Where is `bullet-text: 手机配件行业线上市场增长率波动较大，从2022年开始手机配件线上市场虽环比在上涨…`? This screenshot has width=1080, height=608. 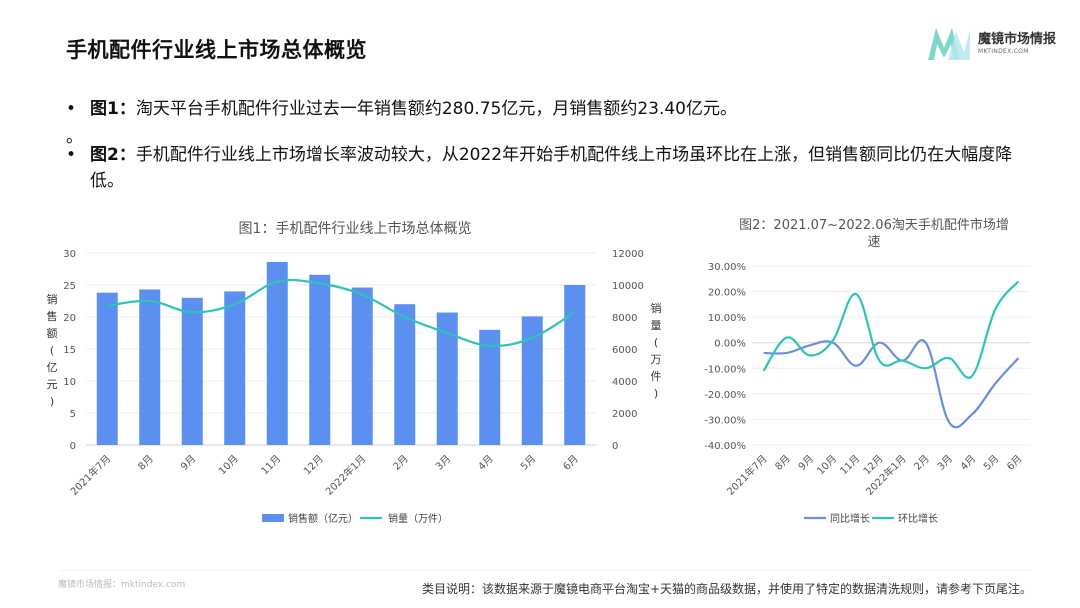 bullet-text: 手机配件行业线上市场增长率波动较大，从2022年开始手机配件线上市场虽环比在上涨… is located at coordinates (551, 168).